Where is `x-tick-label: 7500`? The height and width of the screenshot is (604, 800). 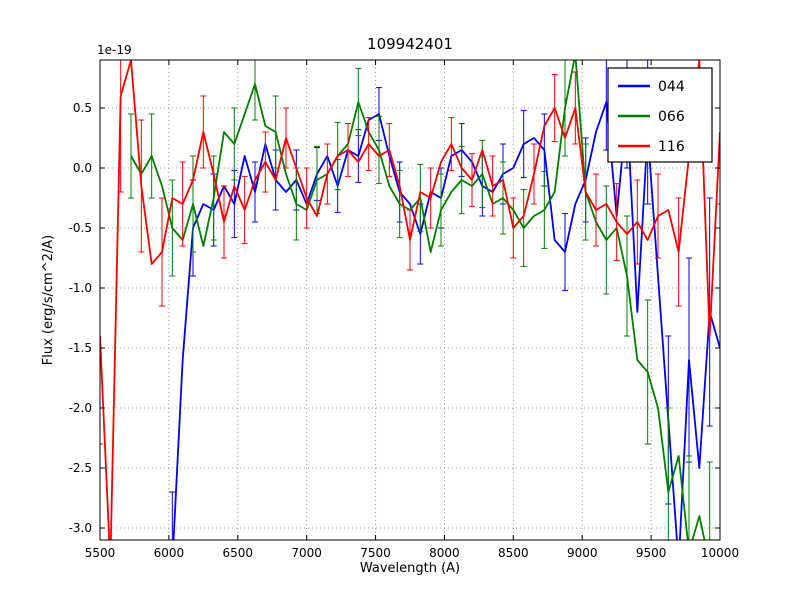 x-tick-label: 7500 is located at coordinates (375, 553).